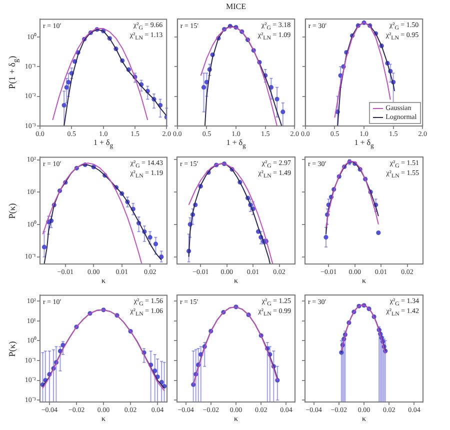 This screenshot has width=450, height=430. I want to click on chart-title: MICE, so click(236, 6).